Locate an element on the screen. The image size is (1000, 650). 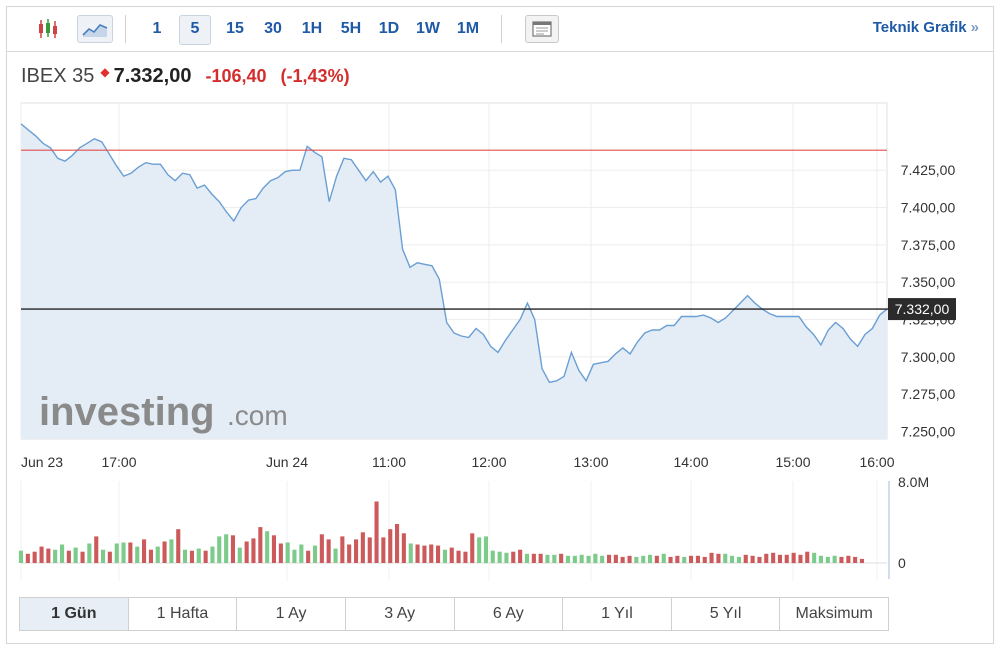
technical-chart-link: Teknik Grafik» is located at coordinates (926, 27).